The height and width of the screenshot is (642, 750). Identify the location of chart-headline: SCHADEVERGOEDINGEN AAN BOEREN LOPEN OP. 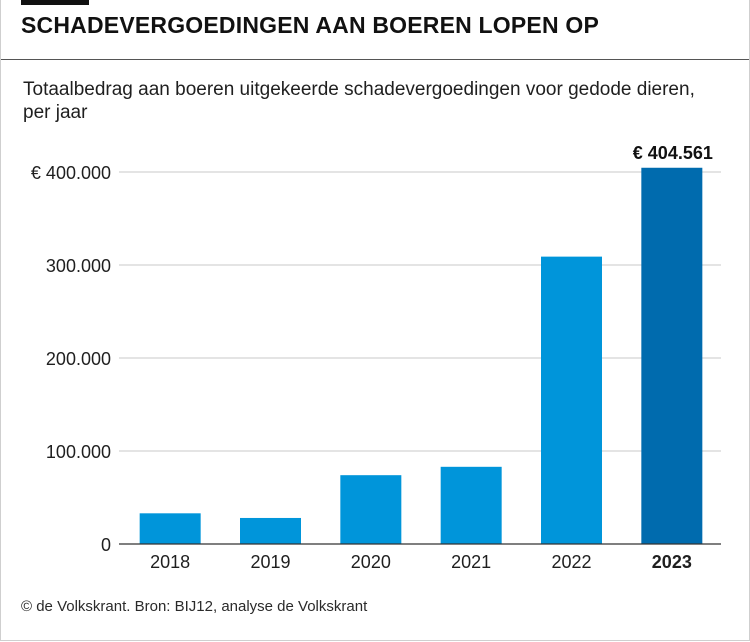
(310, 25).